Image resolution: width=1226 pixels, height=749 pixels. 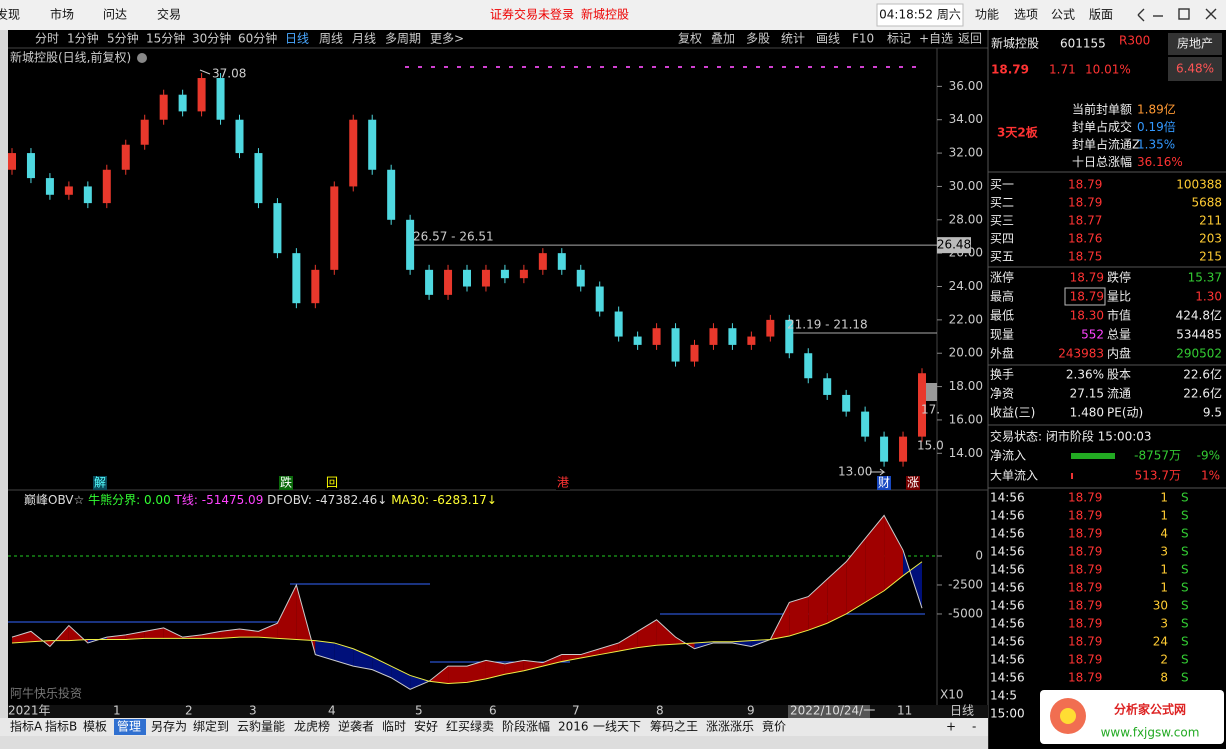 What do you see at coordinates (774, 727) in the screenshot?
I see `indicator-tab: 竟价` at bounding box center [774, 727].